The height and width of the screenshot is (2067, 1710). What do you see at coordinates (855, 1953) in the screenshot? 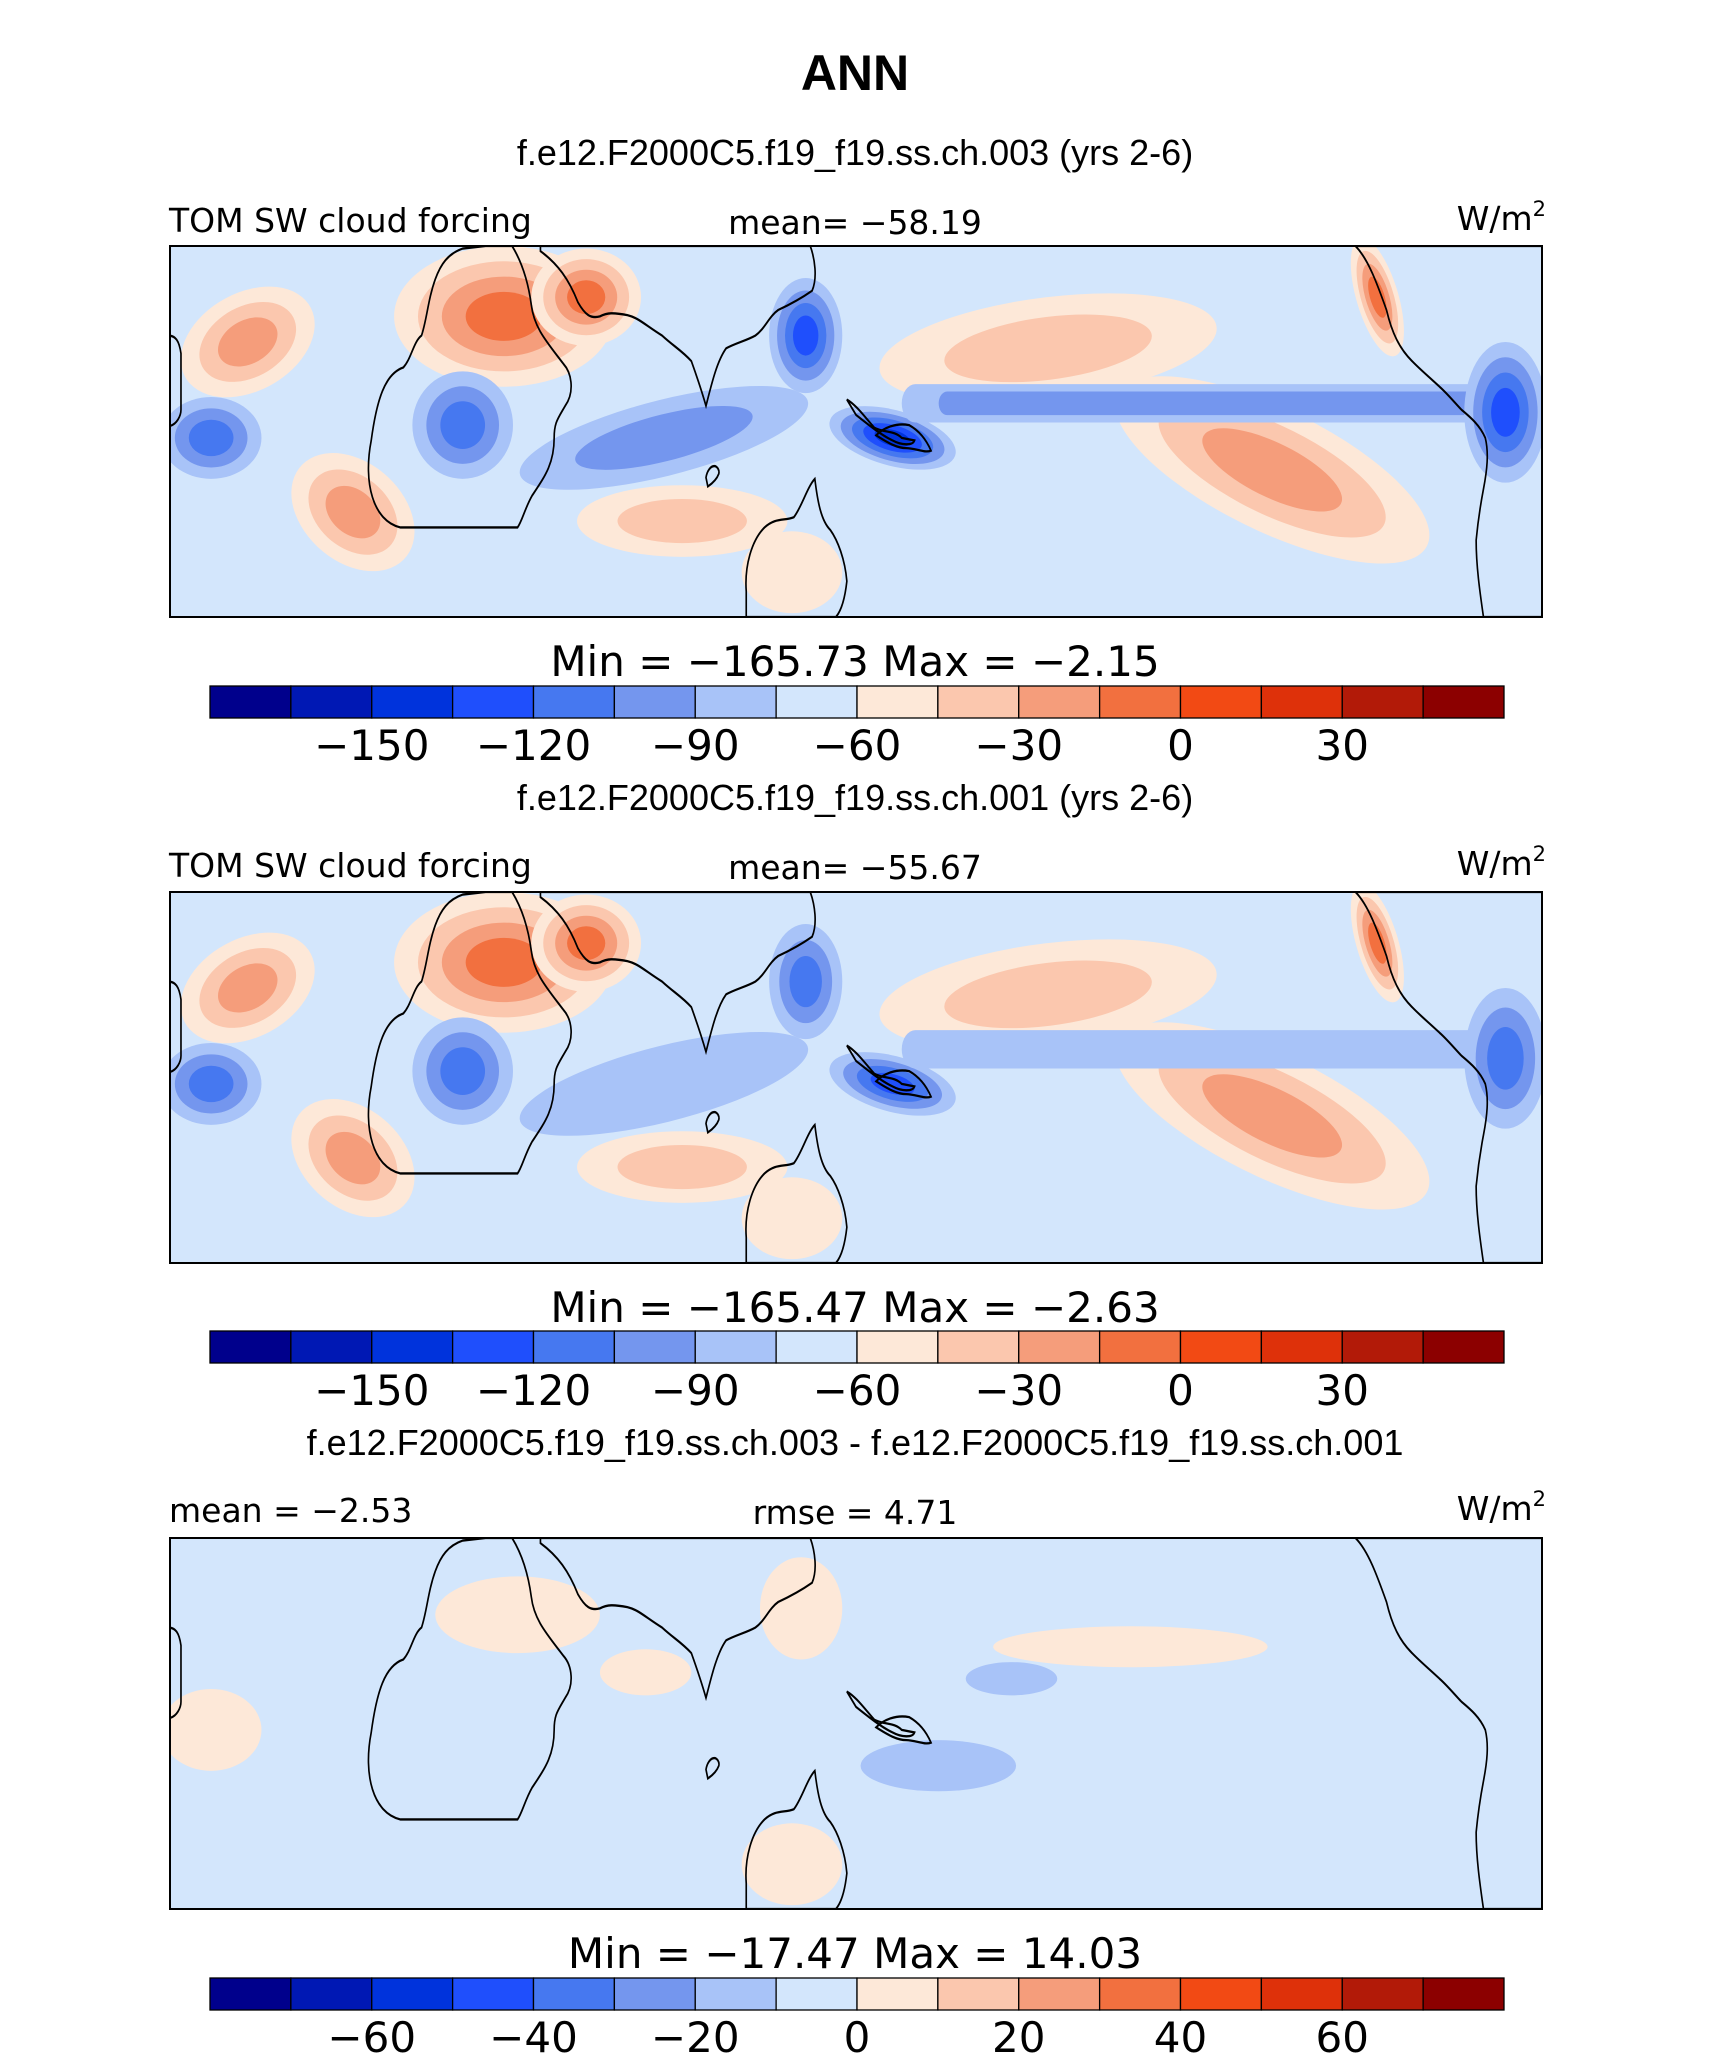
I see `colorbar-label: Min = −17.47 Max = 14.03` at bounding box center [855, 1953].